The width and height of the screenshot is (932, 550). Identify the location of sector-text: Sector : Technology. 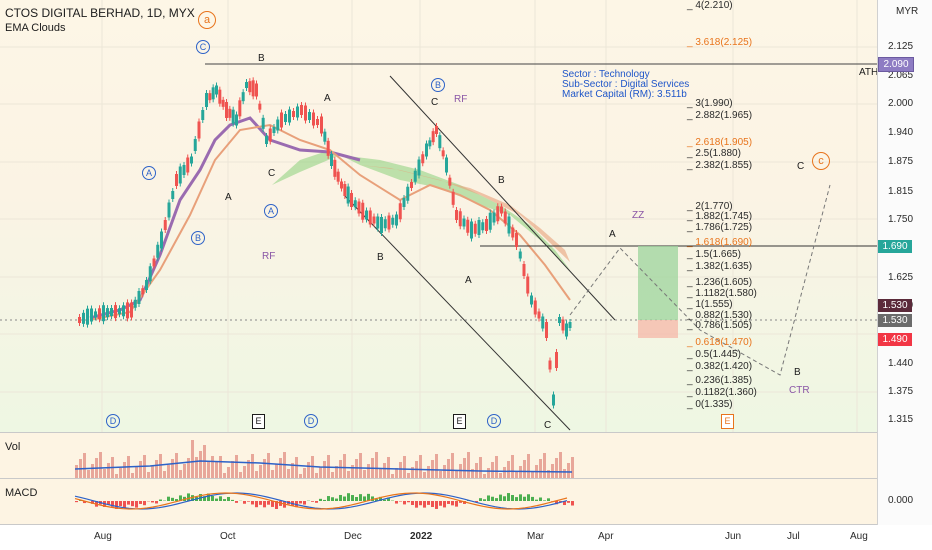
(606, 74).